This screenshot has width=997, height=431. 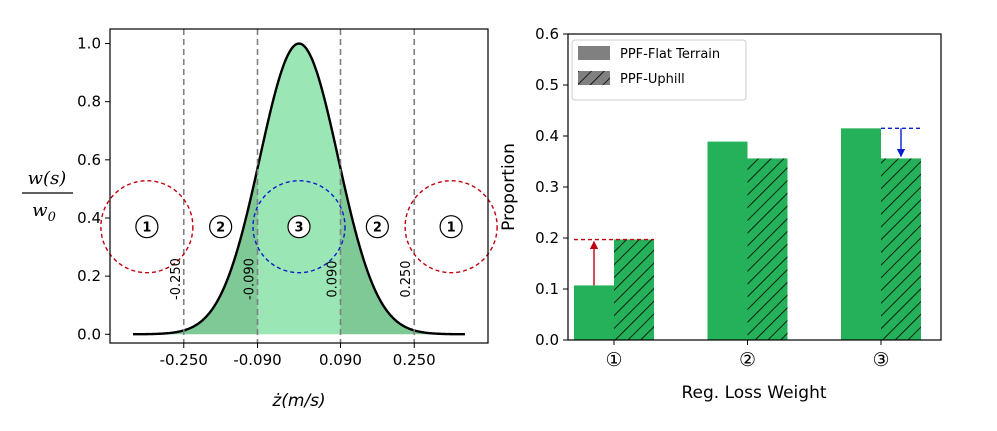 I want to click on right-ytick-label: 0.4, so click(x=547, y=136).